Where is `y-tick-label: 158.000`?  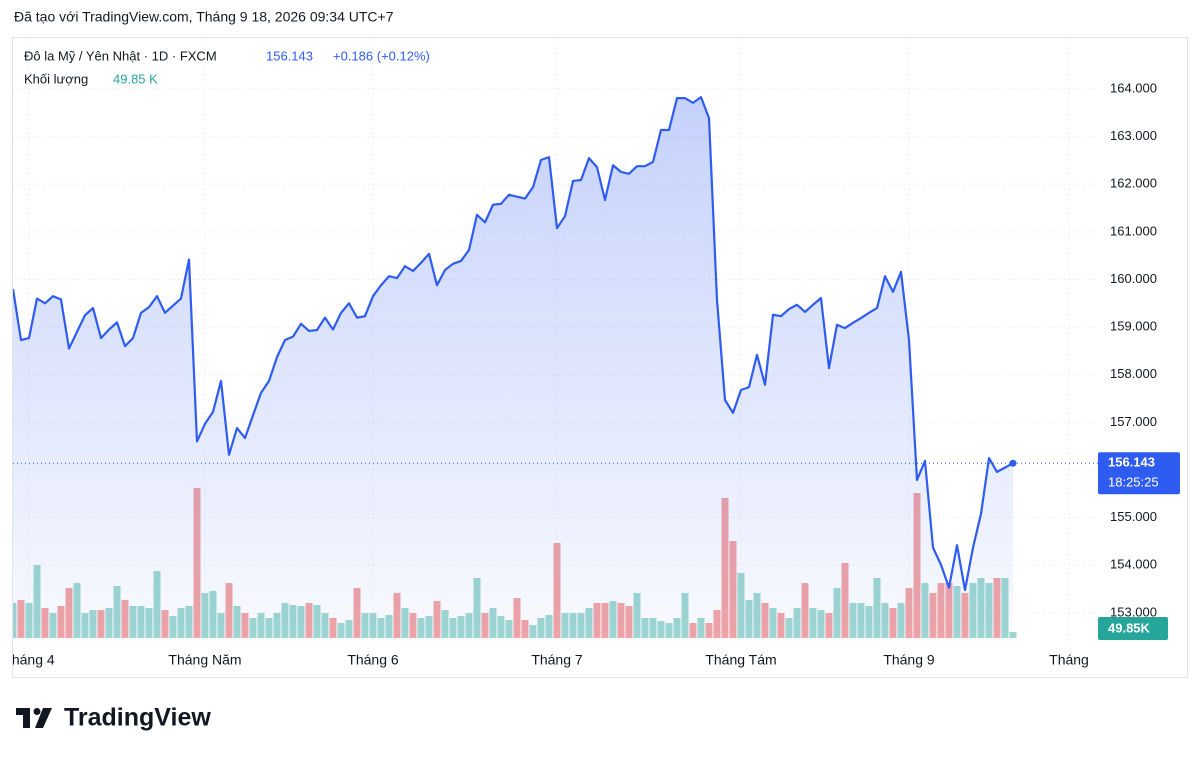 y-tick-label: 158.000 is located at coordinates (1133, 373).